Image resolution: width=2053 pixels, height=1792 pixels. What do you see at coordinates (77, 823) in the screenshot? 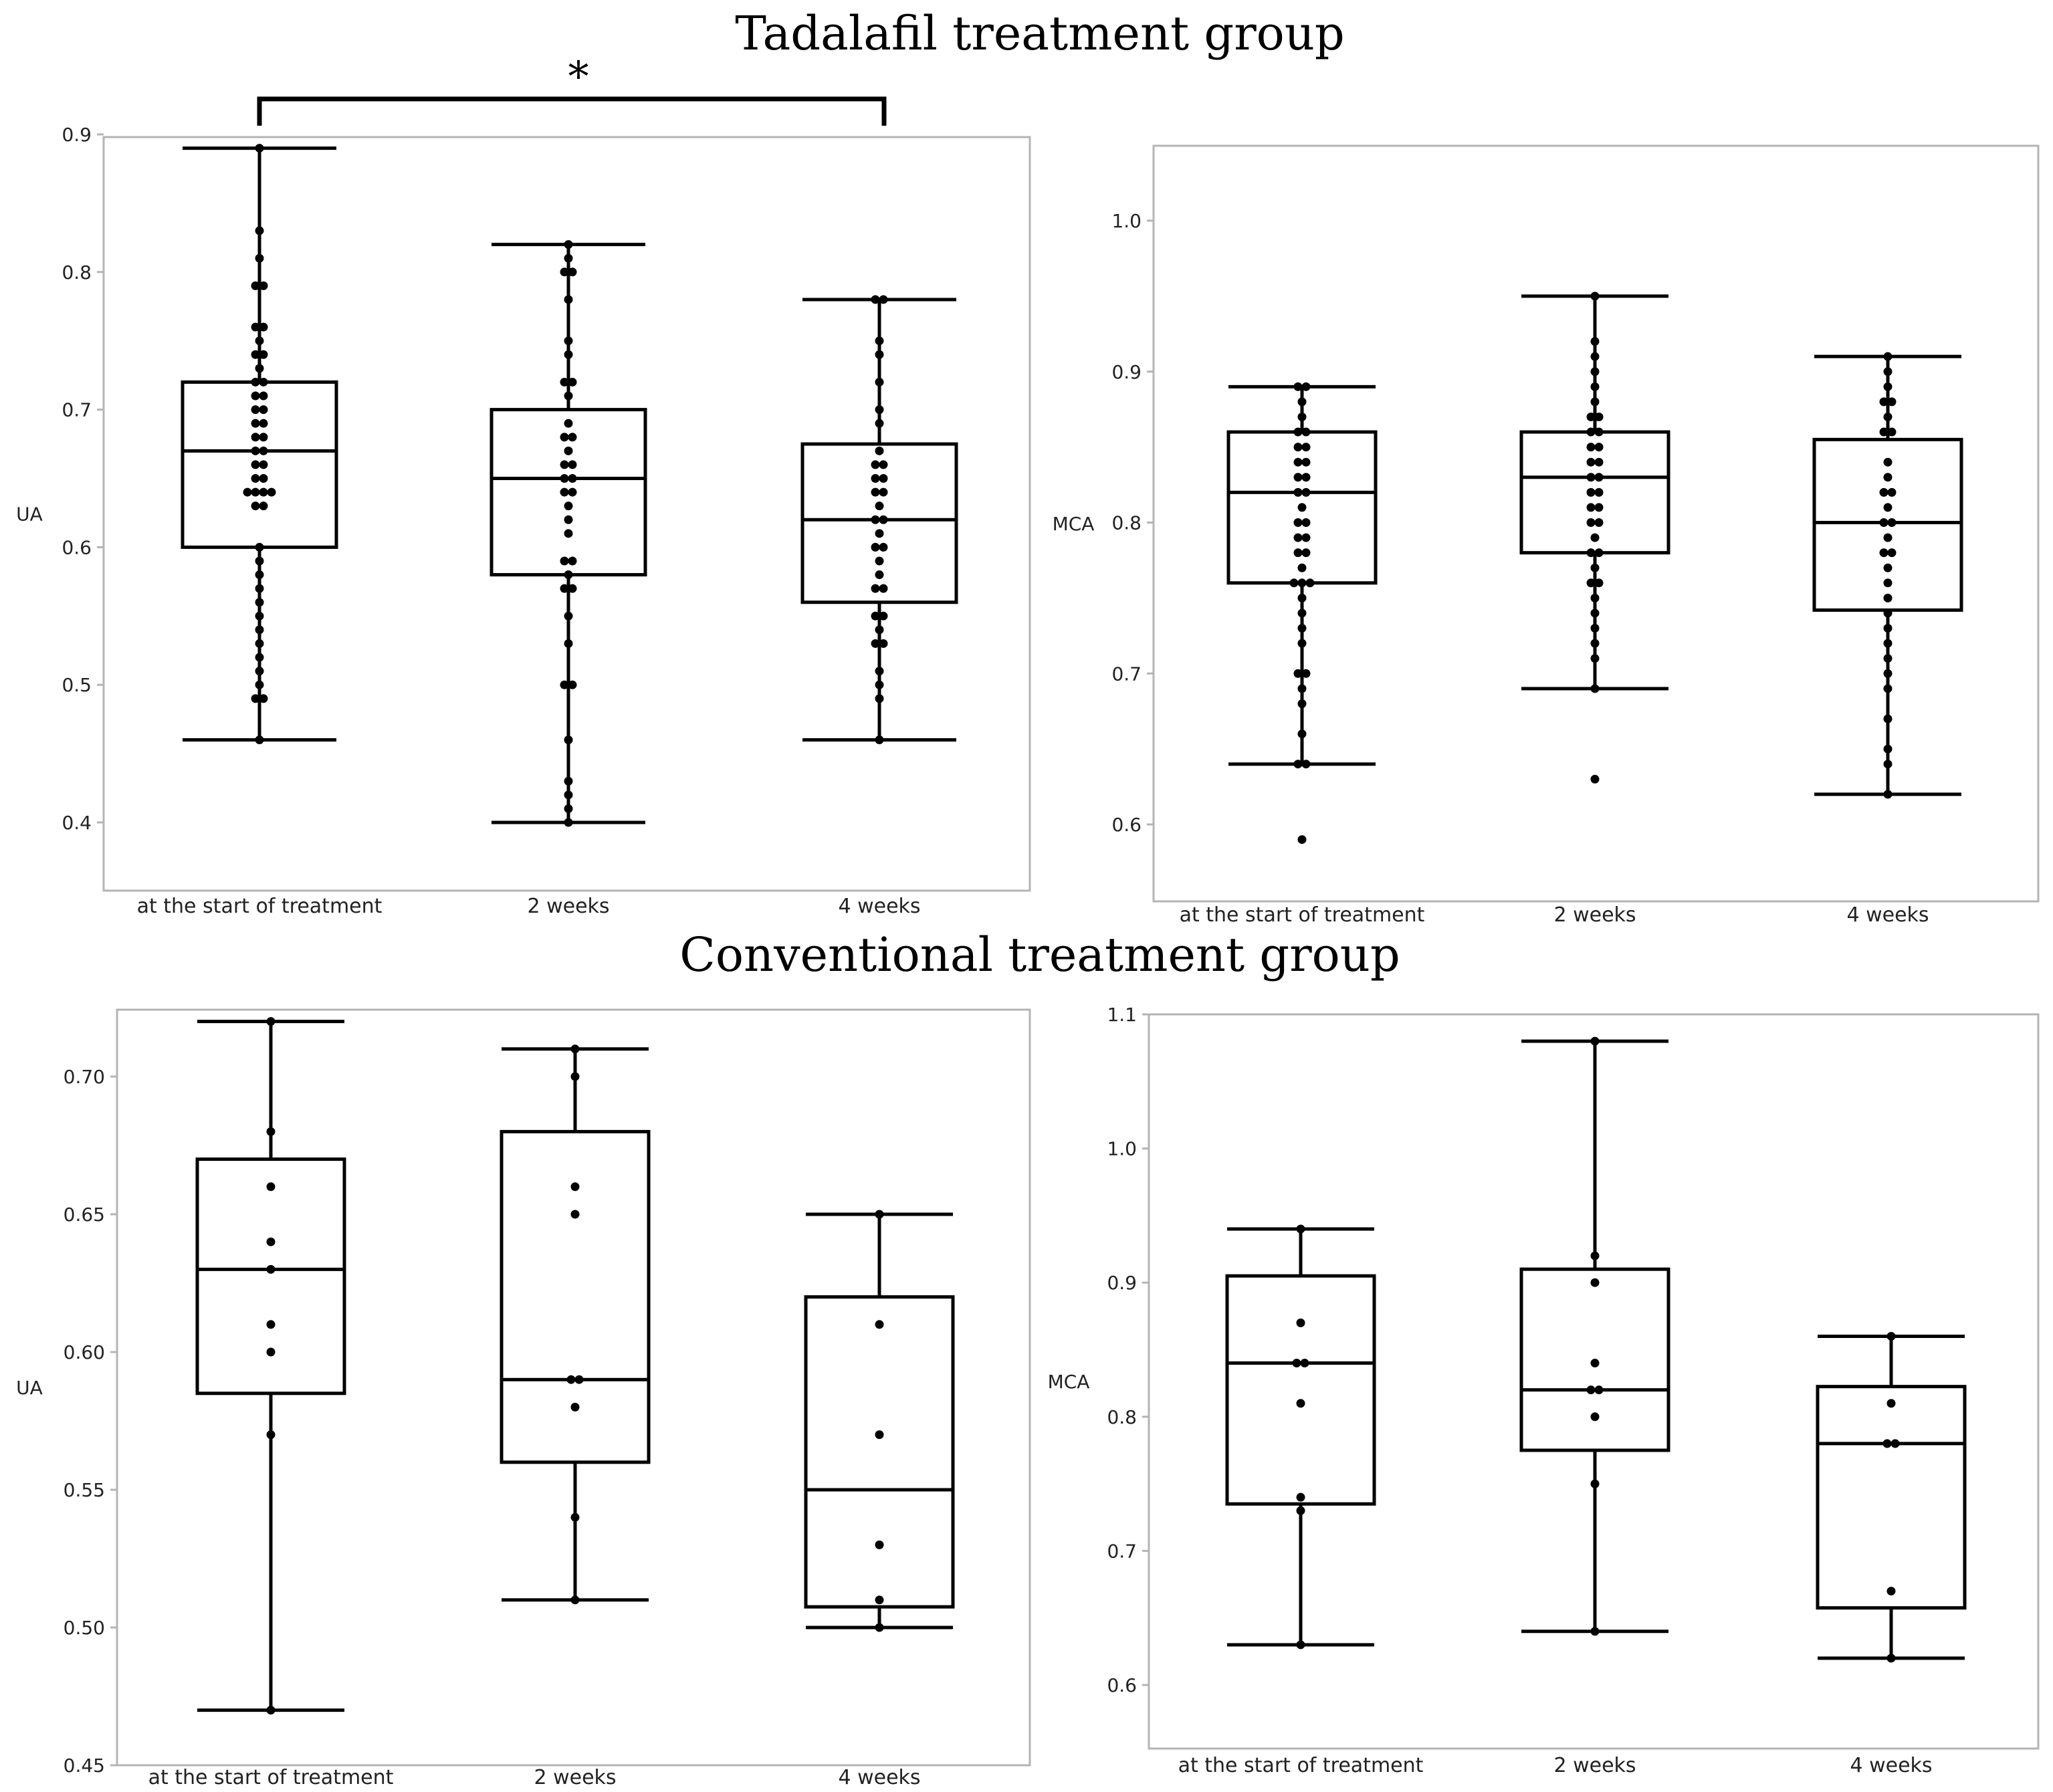
I see `y-tick-label: 0.4` at bounding box center [77, 823].